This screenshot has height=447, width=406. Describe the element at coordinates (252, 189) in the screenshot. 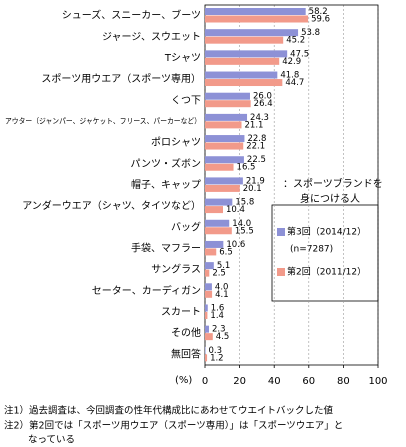

I see `value-label: 20.1` at that location.